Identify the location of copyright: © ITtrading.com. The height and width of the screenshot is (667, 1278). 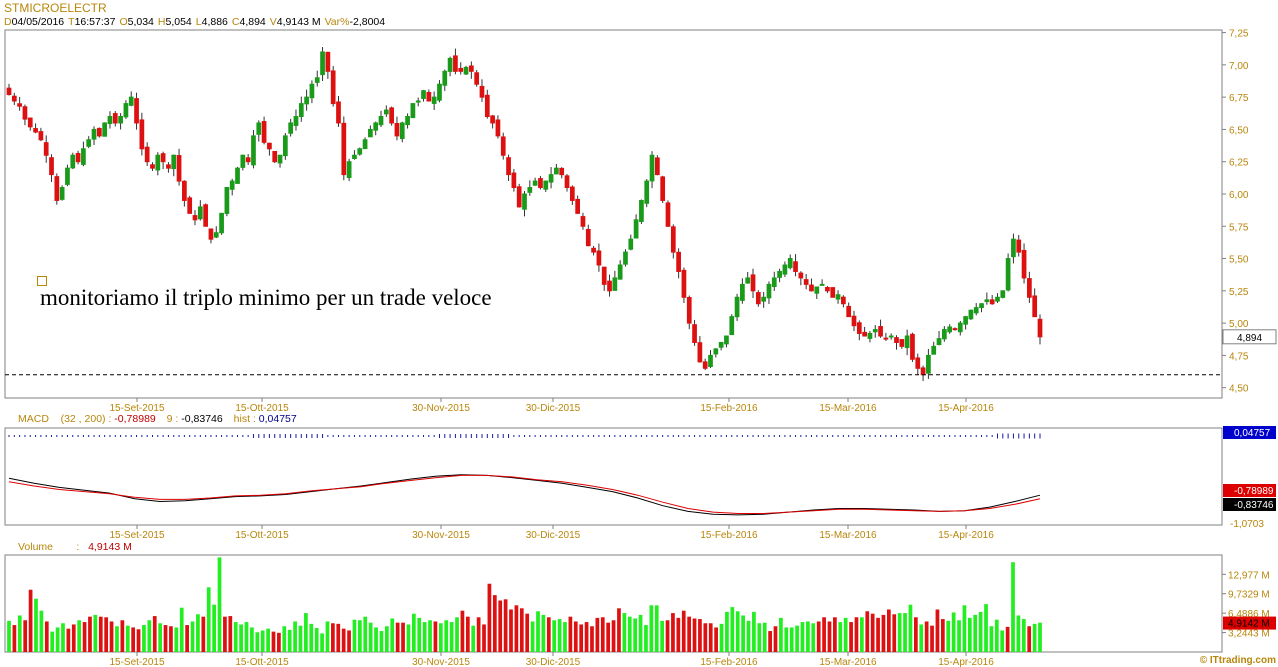
(1237, 660).